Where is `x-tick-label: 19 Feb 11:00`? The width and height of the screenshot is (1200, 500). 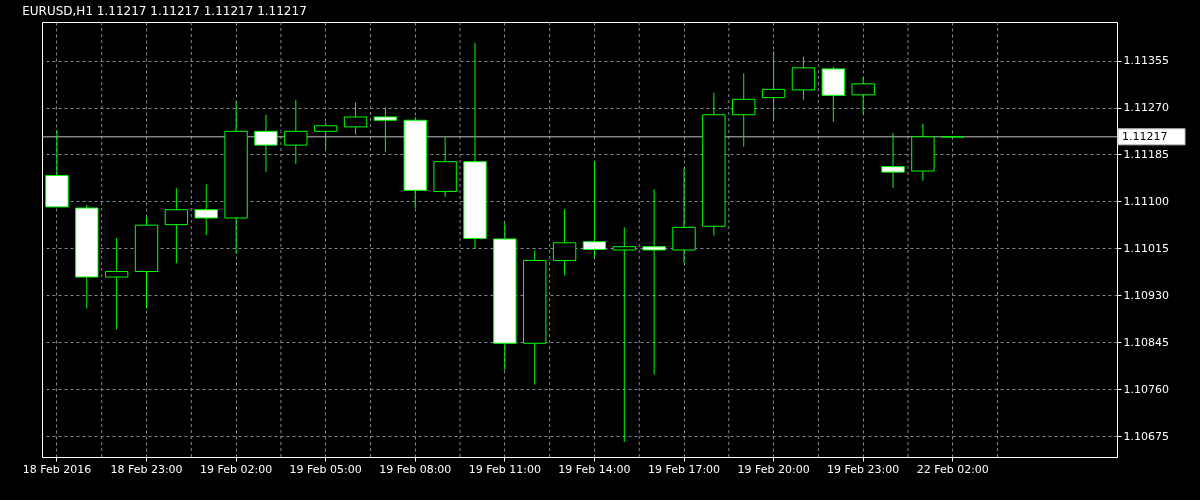 x-tick-label: 19 Feb 11:00 is located at coordinates (504, 469).